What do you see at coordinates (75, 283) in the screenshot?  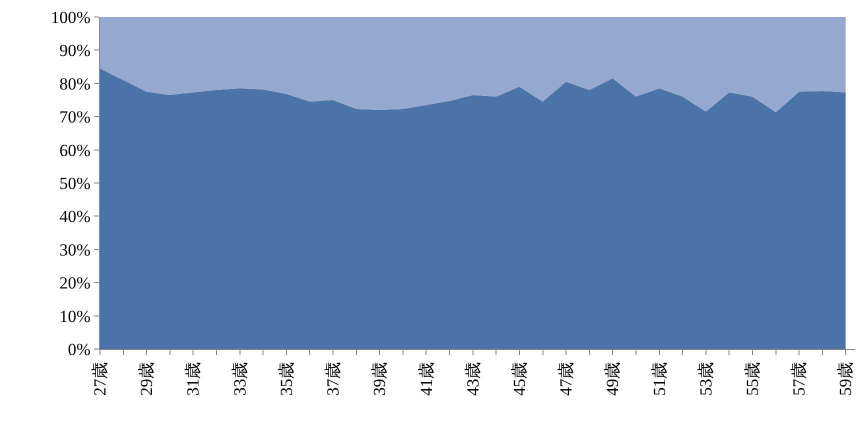 I see `y-tick-label: 20%` at bounding box center [75, 283].